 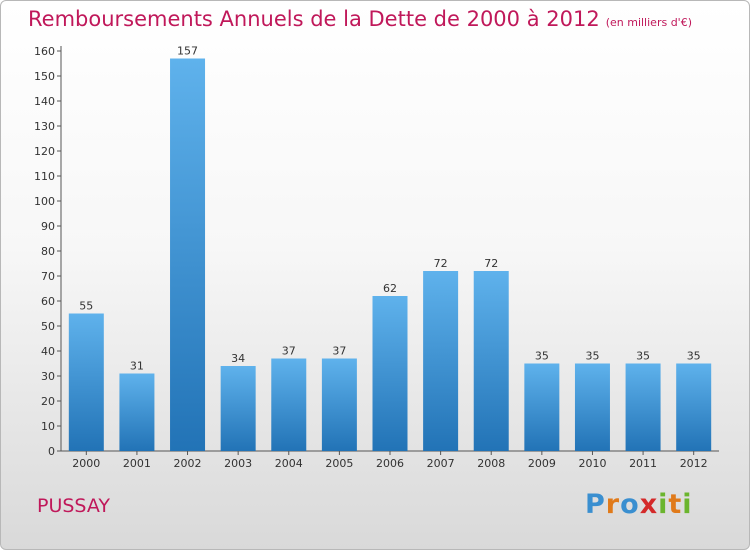 What do you see at coordinates (48, 426) in the screenshot?
I see `y-tick-label: 10` at bounding box center [48, 426].